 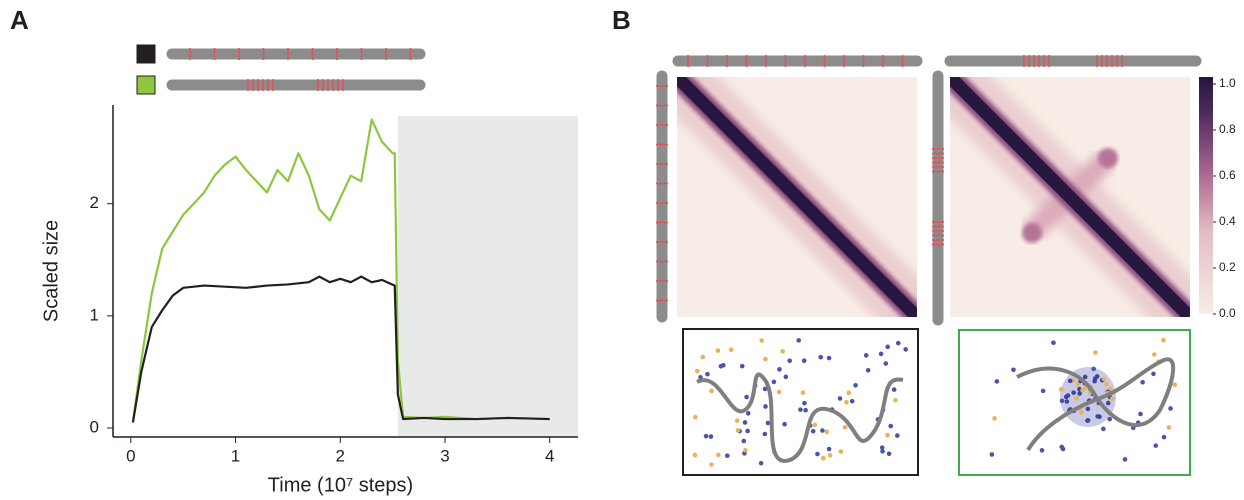 What do you see at coordinates (1227, 175) in the screenshot?
I see `colorbar-tick-label: 0.6` at bounding box center [1227, 175].